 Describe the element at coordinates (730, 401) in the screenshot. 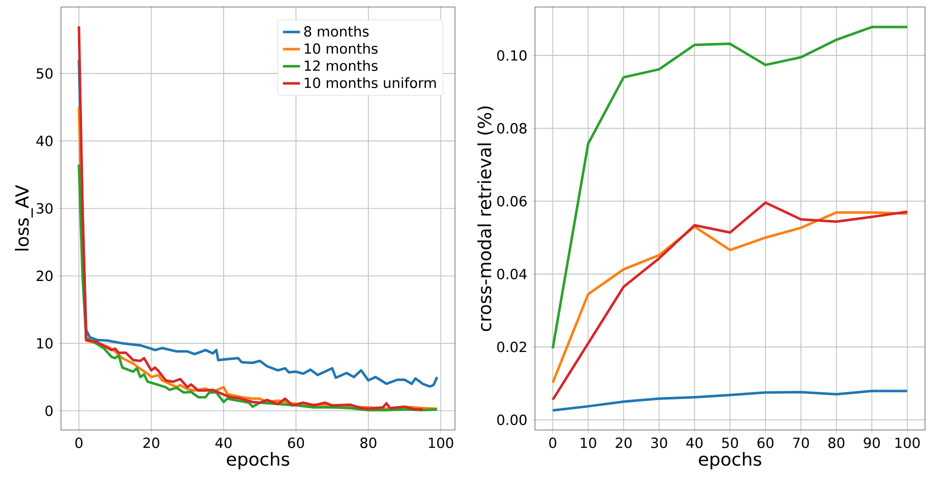

I see `line-series` at that location.